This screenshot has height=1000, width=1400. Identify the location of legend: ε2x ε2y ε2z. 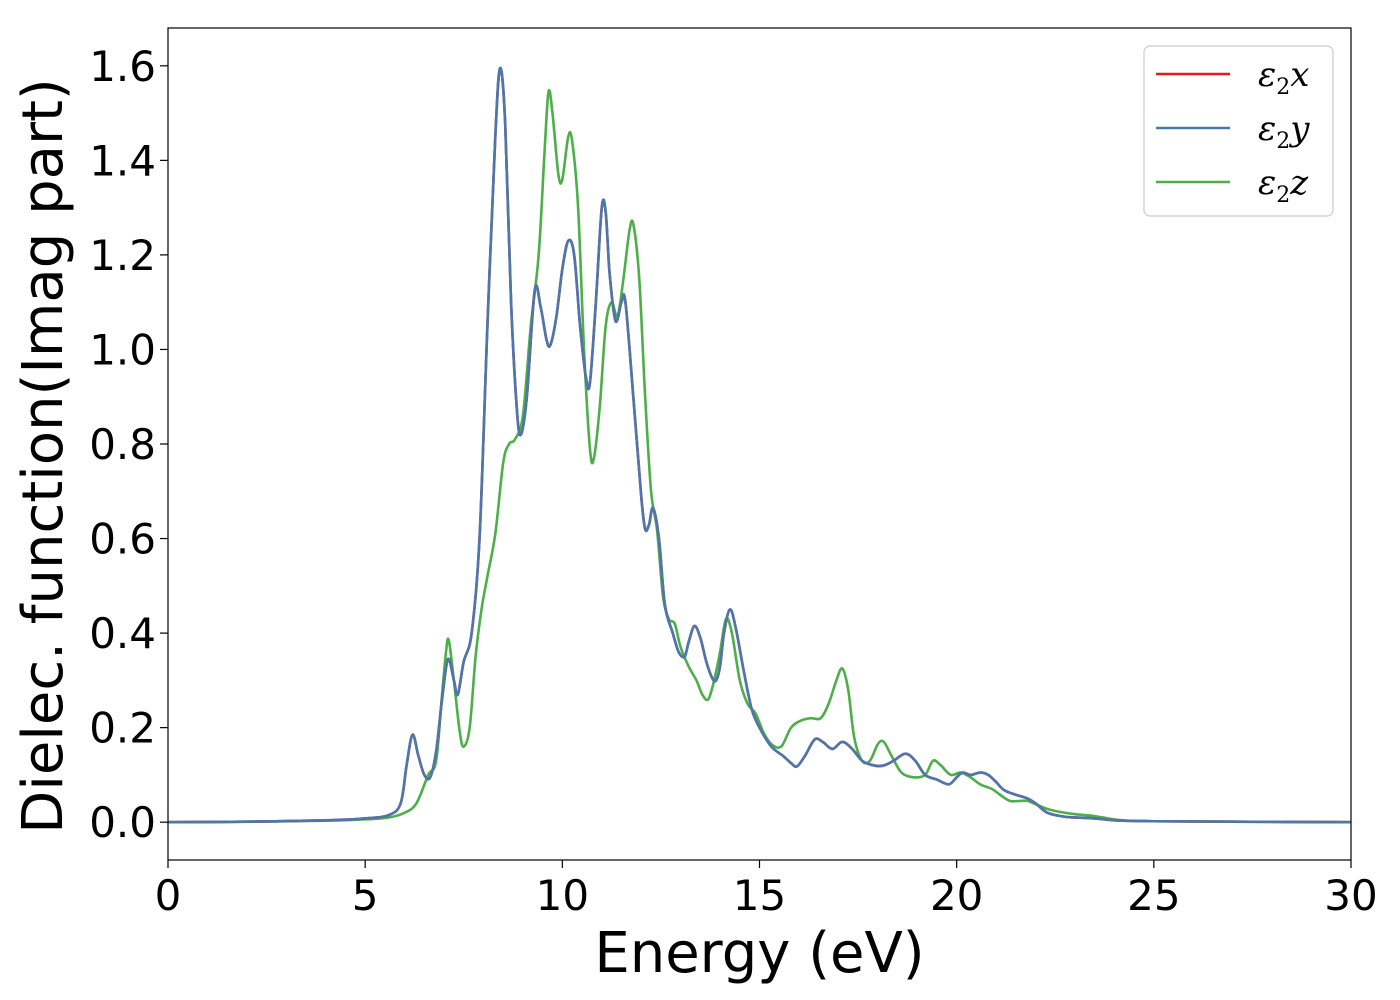
(1238, 131).